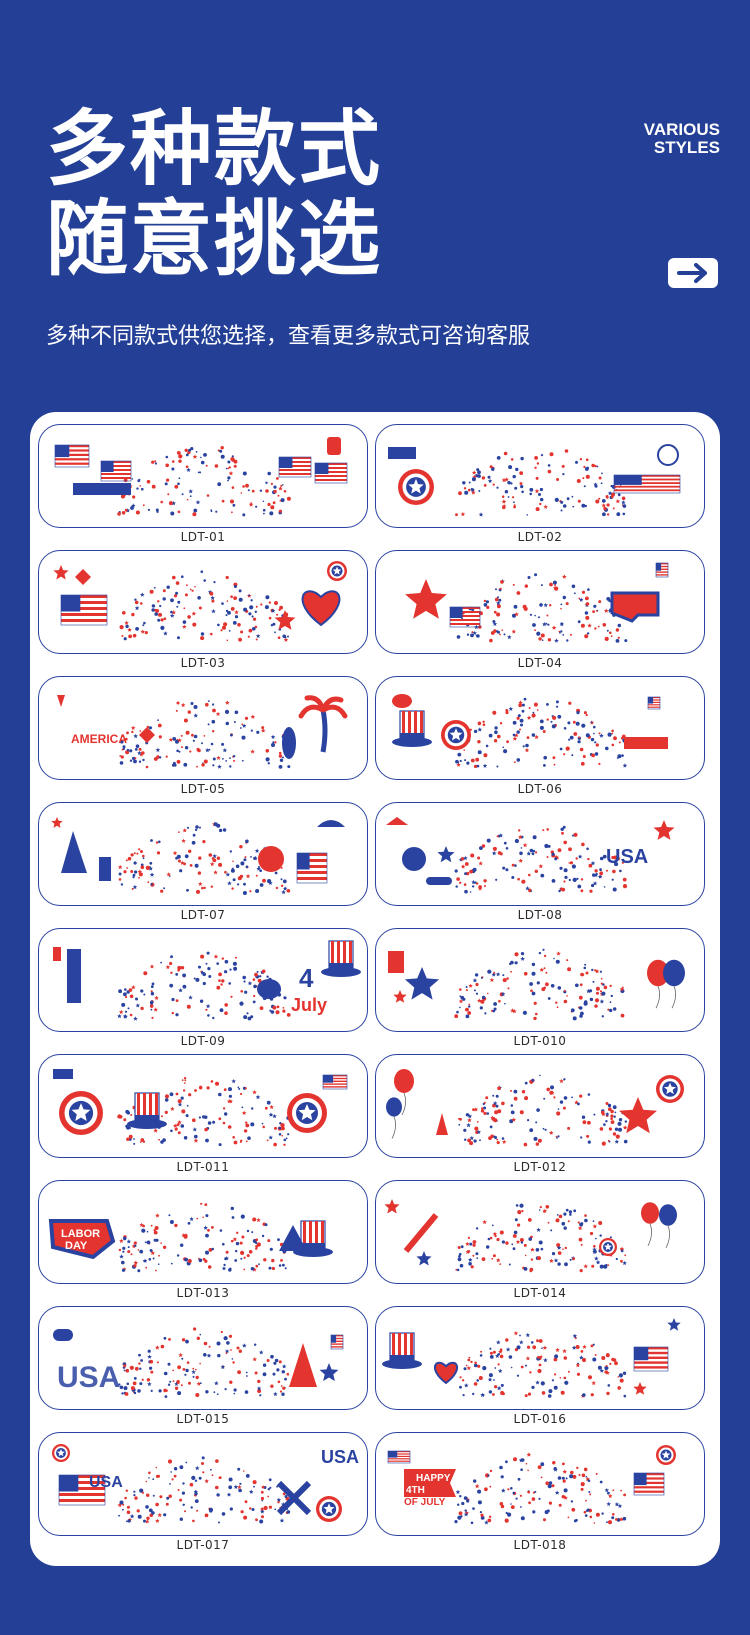  Describe the element at coordinates (340, 1457) in the screenshot. I see `usa-text: USA` at that location.